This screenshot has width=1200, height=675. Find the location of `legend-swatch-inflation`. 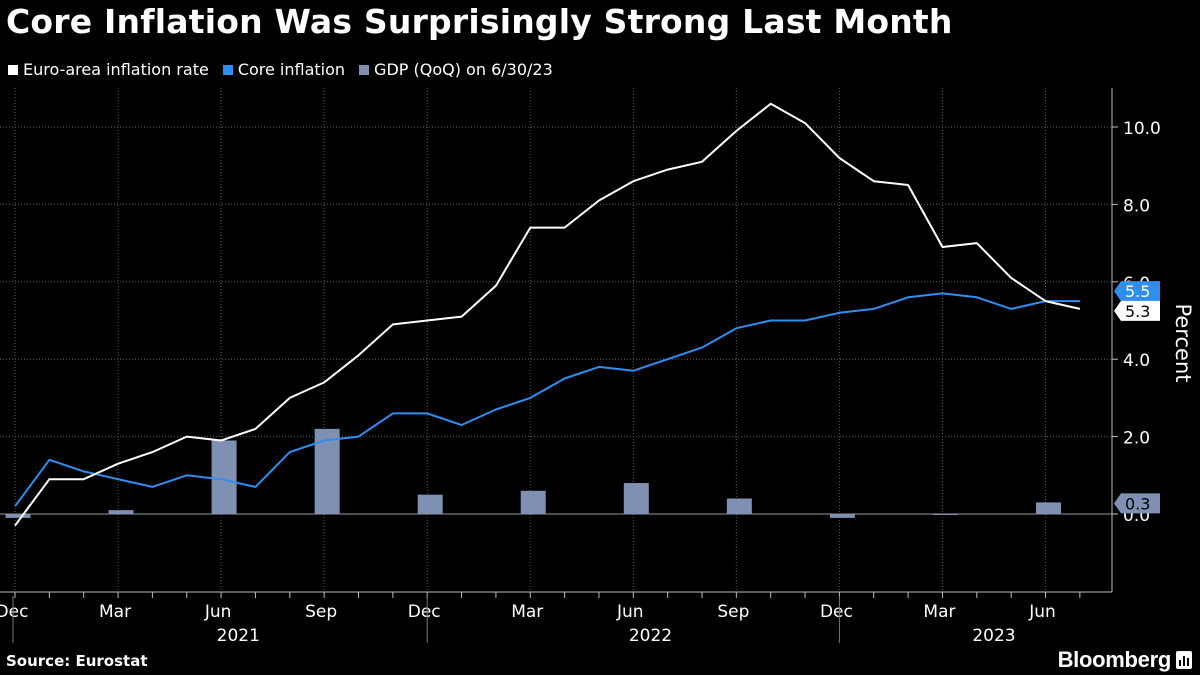

legend-swatch-inflation is located at coordinates (13, 69).